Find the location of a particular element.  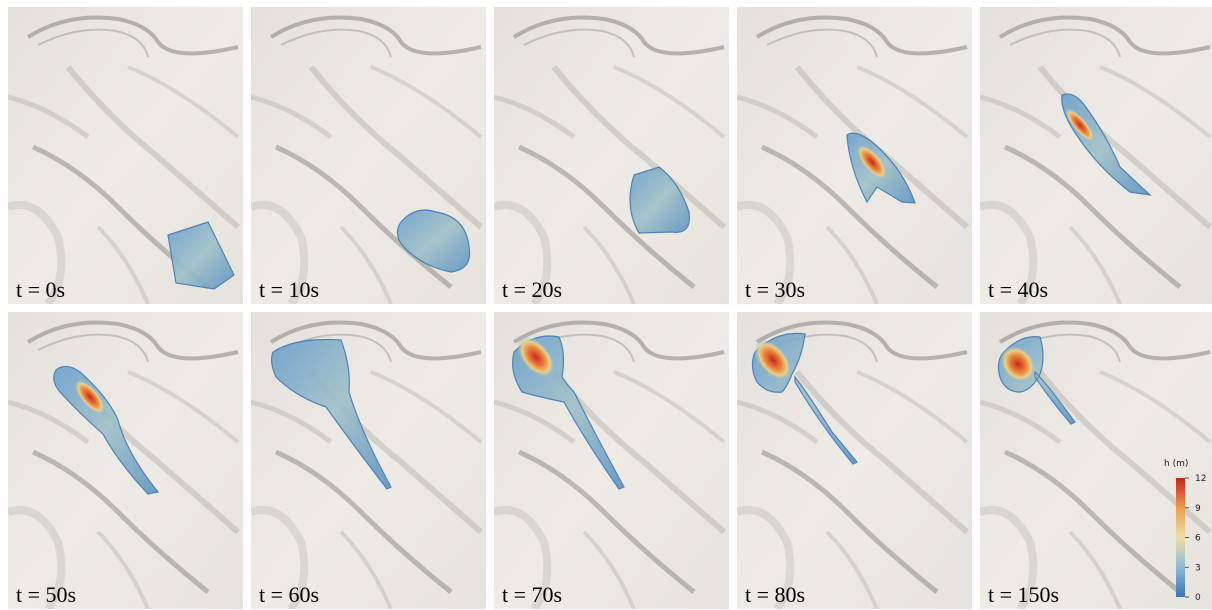

panel: t = 80s is located at coordinates (854, 460).